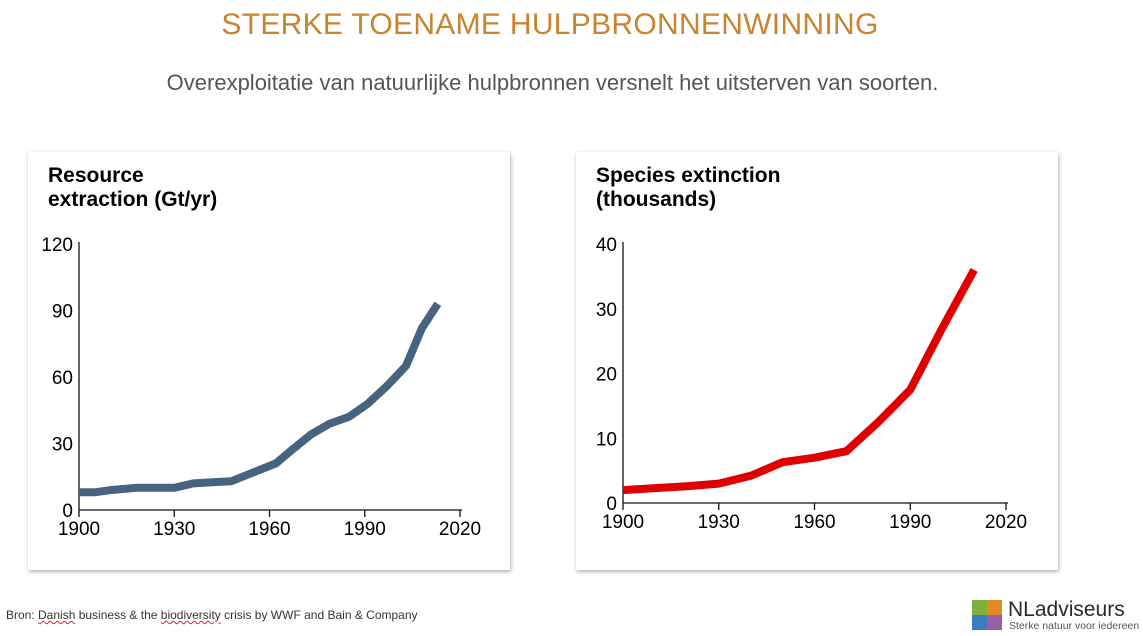 Image resolution: width=1143 pixels, height=636 pixels. Describe the element at coordinates (1066, 609) in the screenshot. I see `logo-name: NLadviseurs` at that location.